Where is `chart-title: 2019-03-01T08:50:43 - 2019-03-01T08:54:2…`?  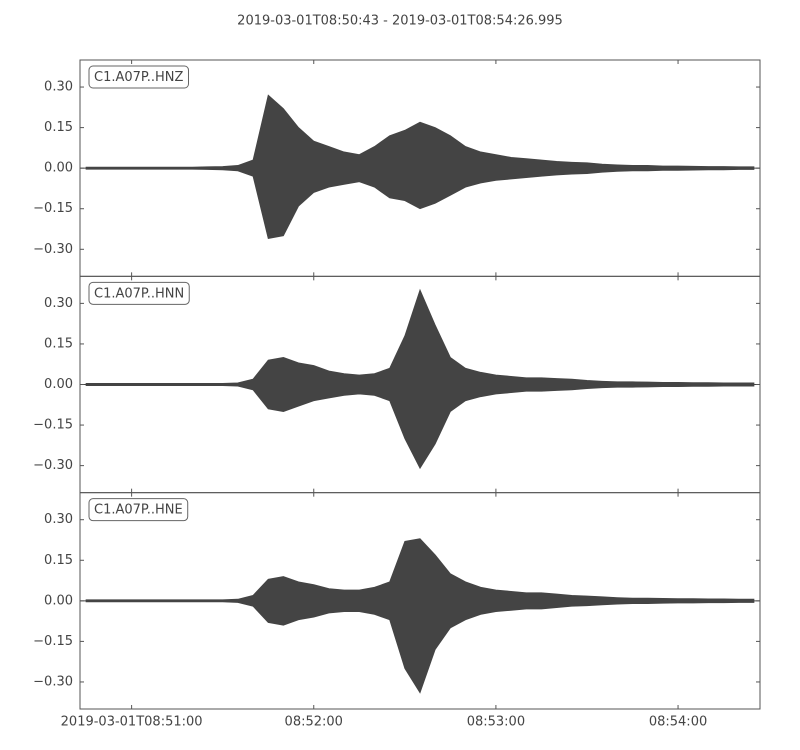
chart-title: 2019-03-01T08:50:43 - 2019-03-01T08:54:2… is located at coordinates (400, 21).